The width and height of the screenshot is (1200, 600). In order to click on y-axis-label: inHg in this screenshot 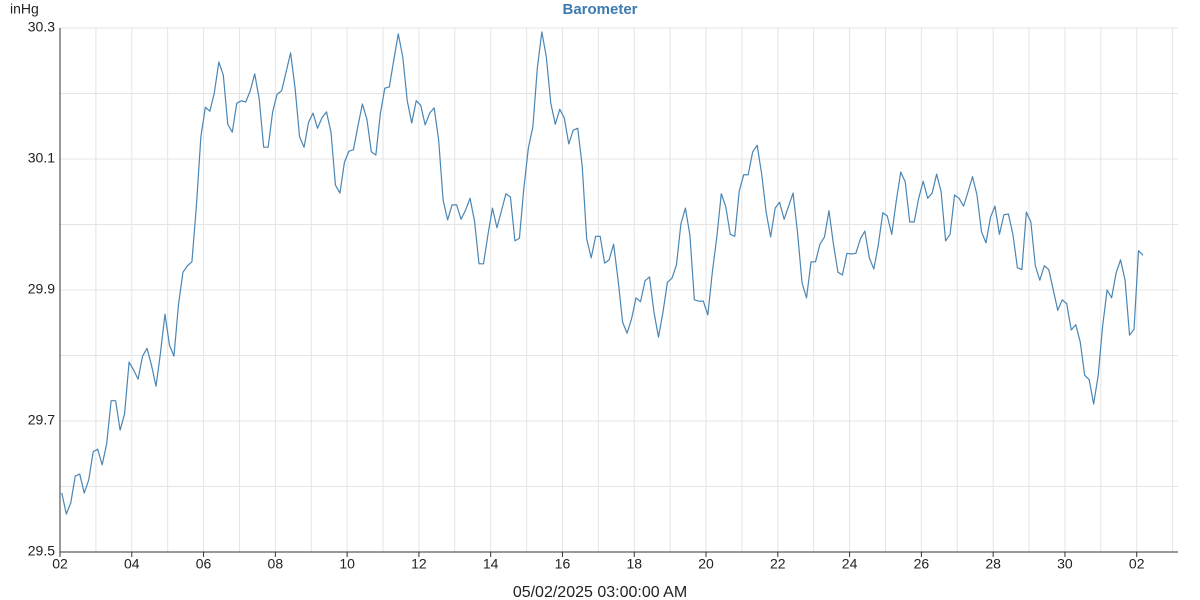, I will do `click(24, 9)`.